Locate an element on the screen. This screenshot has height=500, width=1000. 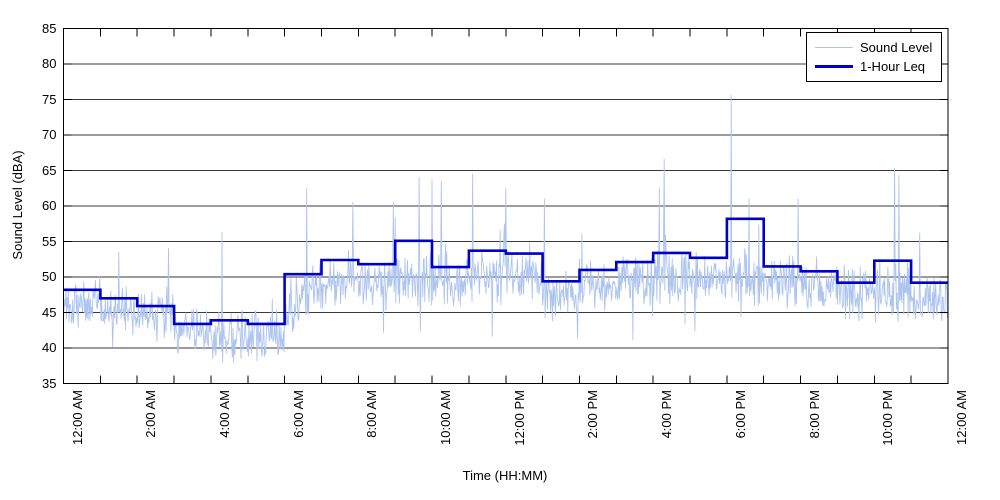
legend-item-leq: 1-Hour Leq is located at coordinates (878, 66).